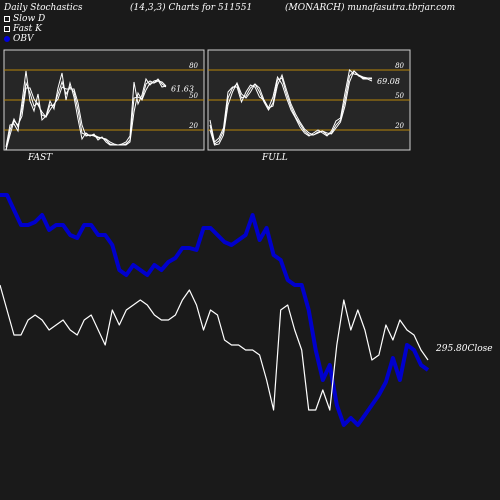 This screenshot has width=500, height=500. Describe the element at coordinates (191, 8) in the screenshot. I see `chart-header-center: (14,3,3) Charts for 511551` at that location.